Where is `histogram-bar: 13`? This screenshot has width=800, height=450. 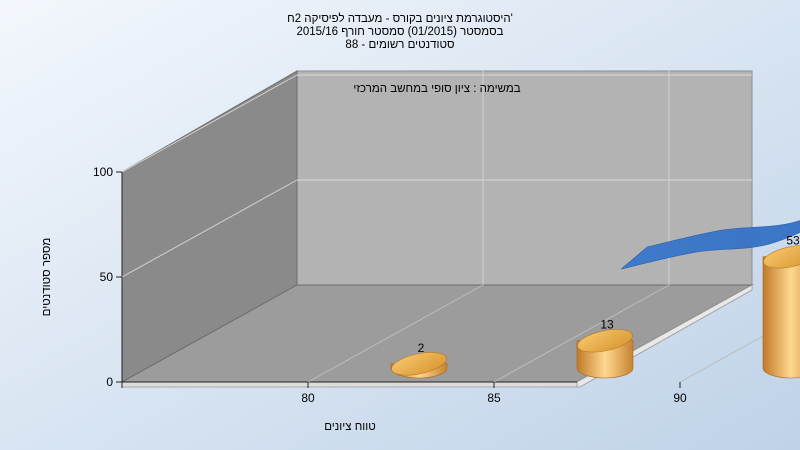
histogram-bar: 13 is located at coordinates (605, 348).